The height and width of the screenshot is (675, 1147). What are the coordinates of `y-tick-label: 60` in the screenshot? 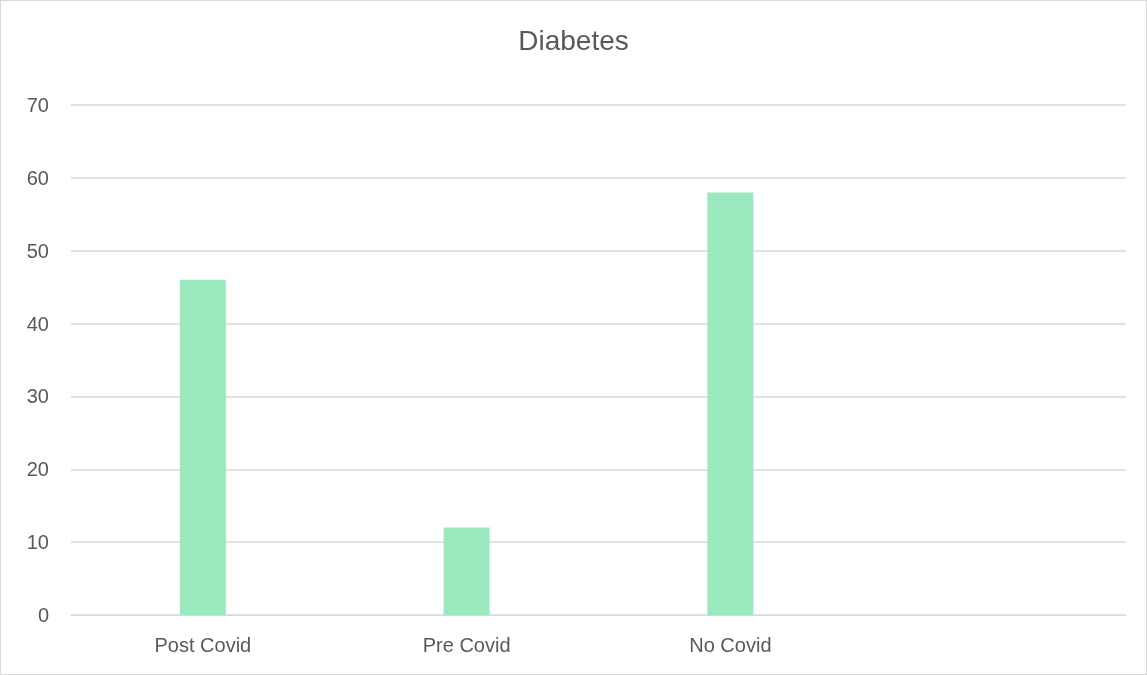 It's located at (37, 177).